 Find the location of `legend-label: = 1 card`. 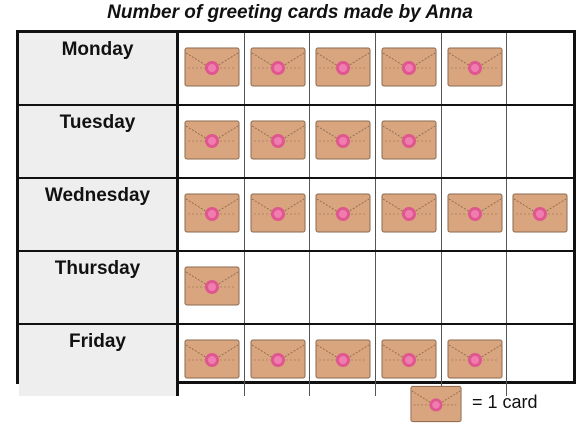

legend-label: = 1 card is located at coordinates (505, 402).